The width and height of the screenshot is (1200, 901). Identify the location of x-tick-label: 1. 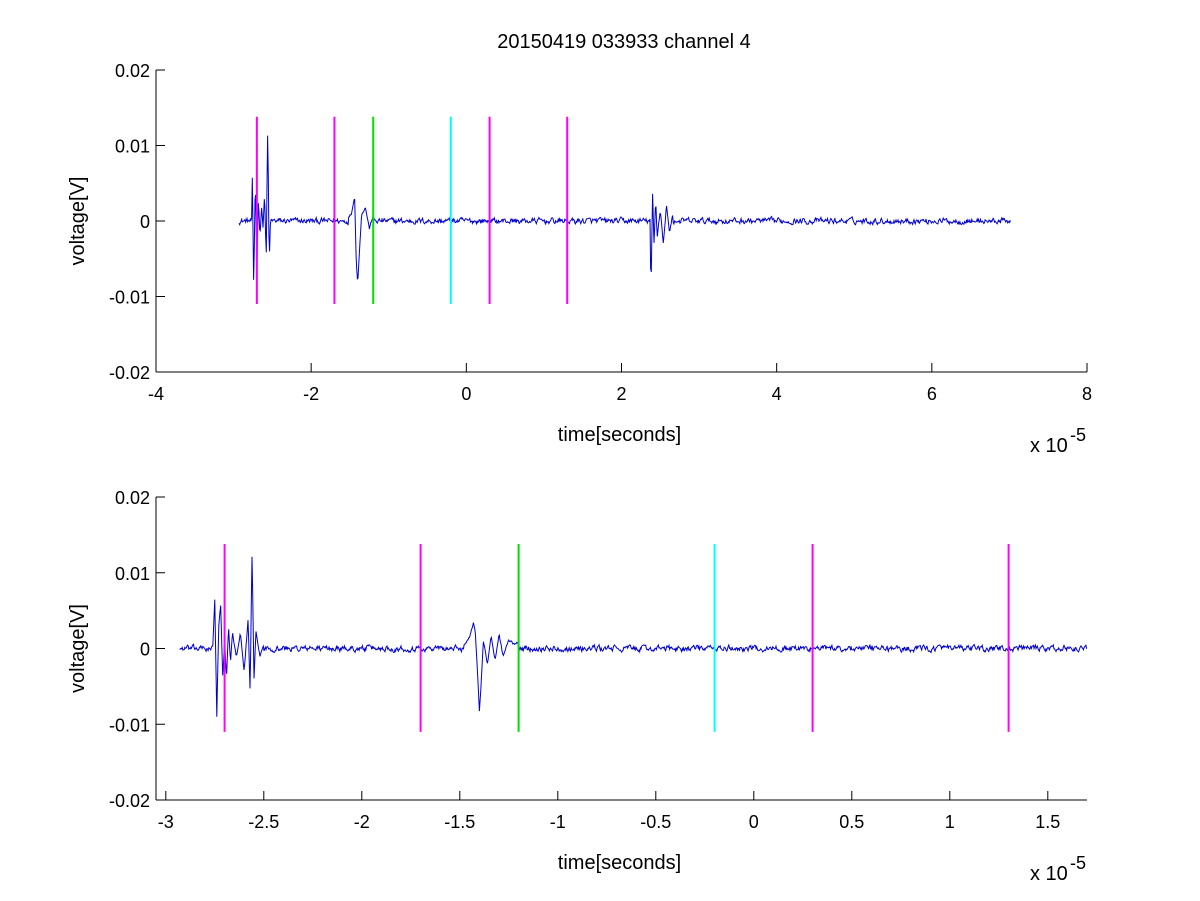
(950, 822).